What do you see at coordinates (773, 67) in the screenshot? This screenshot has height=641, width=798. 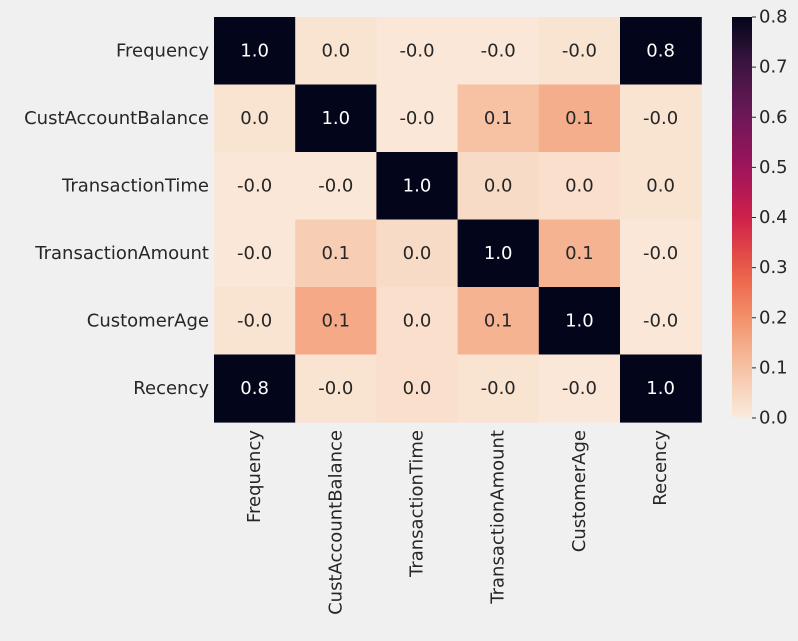 I see `colorbar-tick-label: 0.7` at bounding box center [773, 67].